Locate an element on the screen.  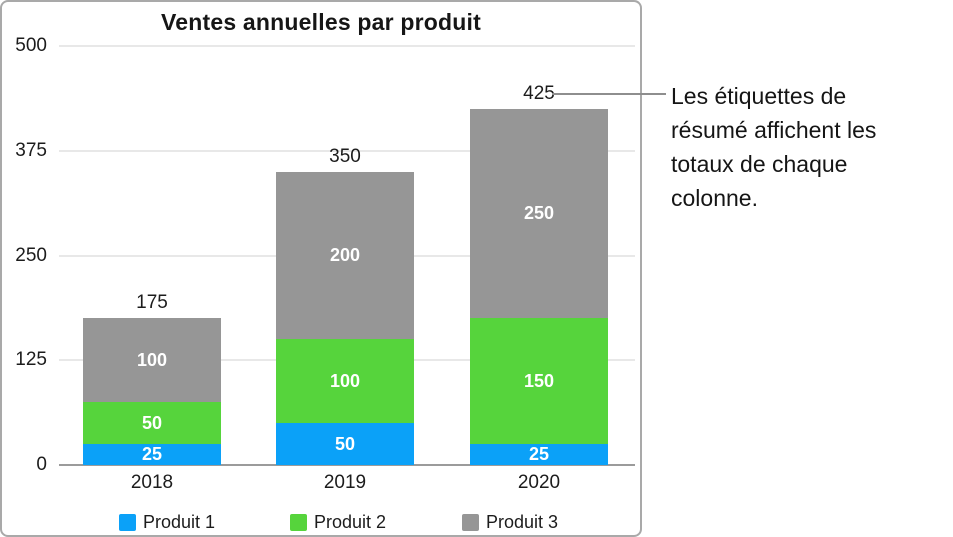
callout-connector-line is located at coordinates (609, 94).